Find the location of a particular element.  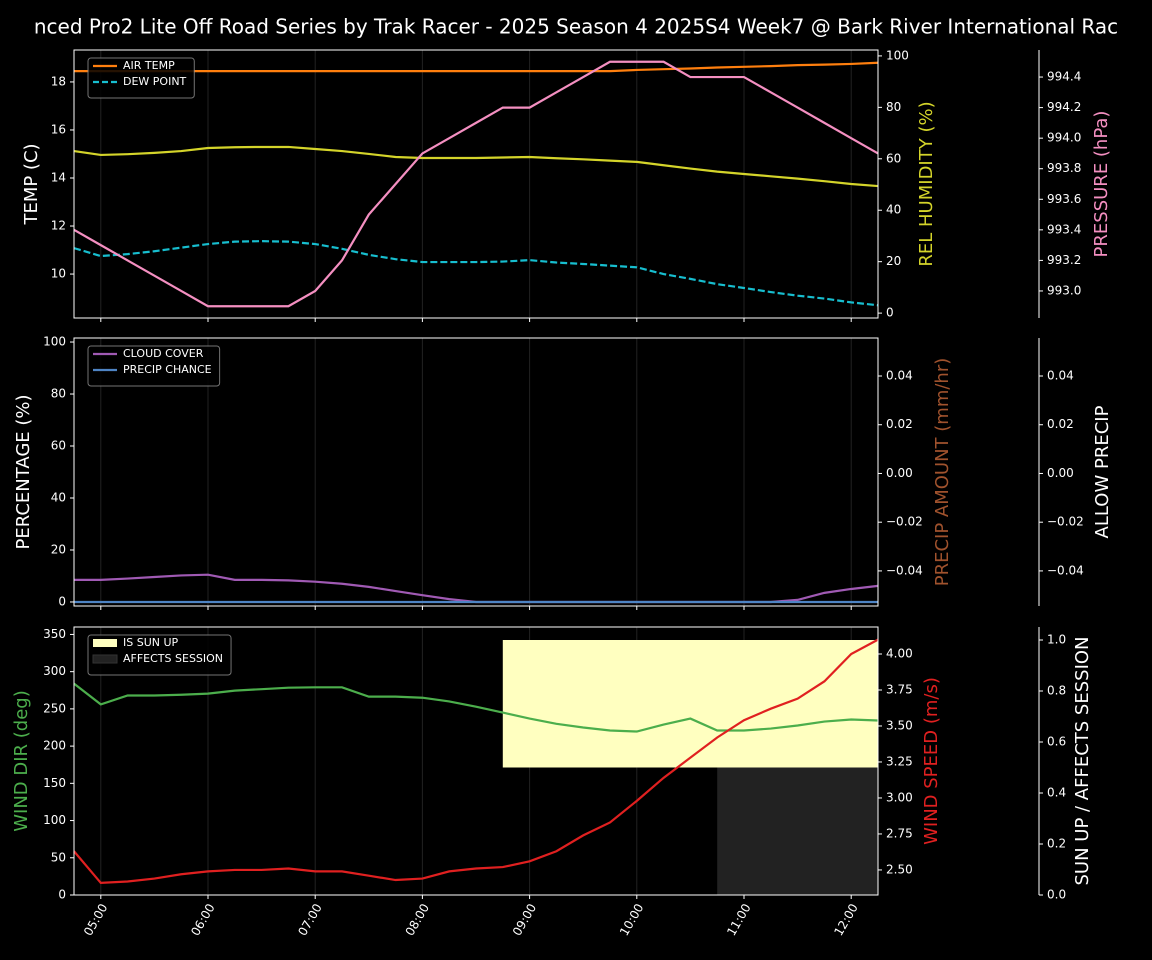

y3-tick-label: 0.0 is located at coordinates (1056, 895).